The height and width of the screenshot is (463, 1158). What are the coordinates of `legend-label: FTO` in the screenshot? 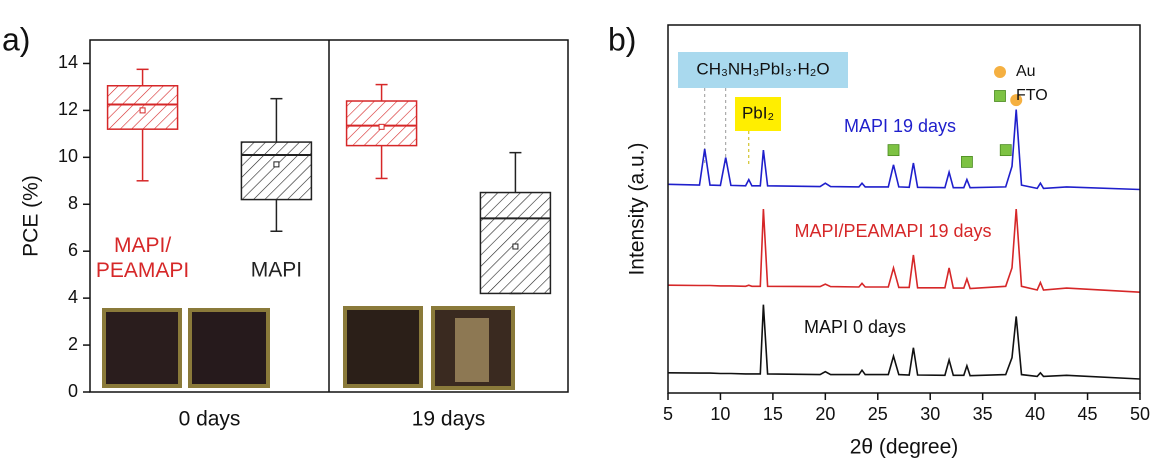 It's located at (1032, 95).